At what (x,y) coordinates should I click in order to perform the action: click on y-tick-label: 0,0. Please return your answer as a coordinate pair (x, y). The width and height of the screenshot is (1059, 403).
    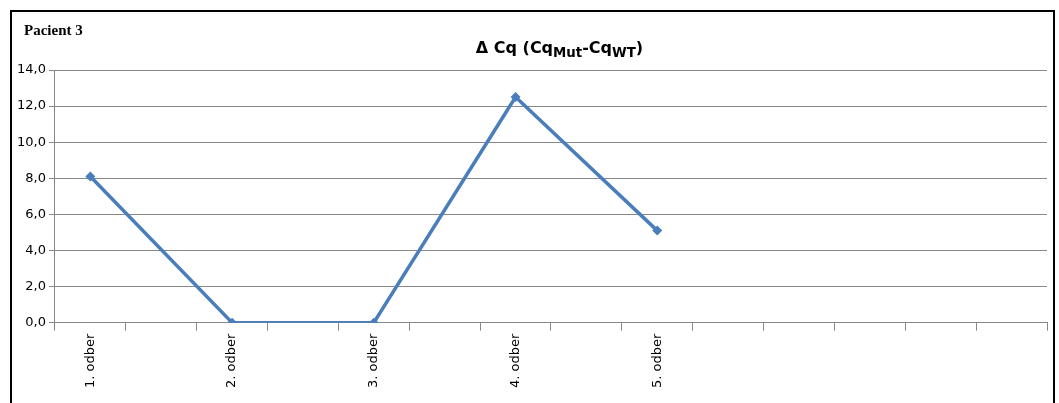
    Looking at the image, I should click on (35, 322).